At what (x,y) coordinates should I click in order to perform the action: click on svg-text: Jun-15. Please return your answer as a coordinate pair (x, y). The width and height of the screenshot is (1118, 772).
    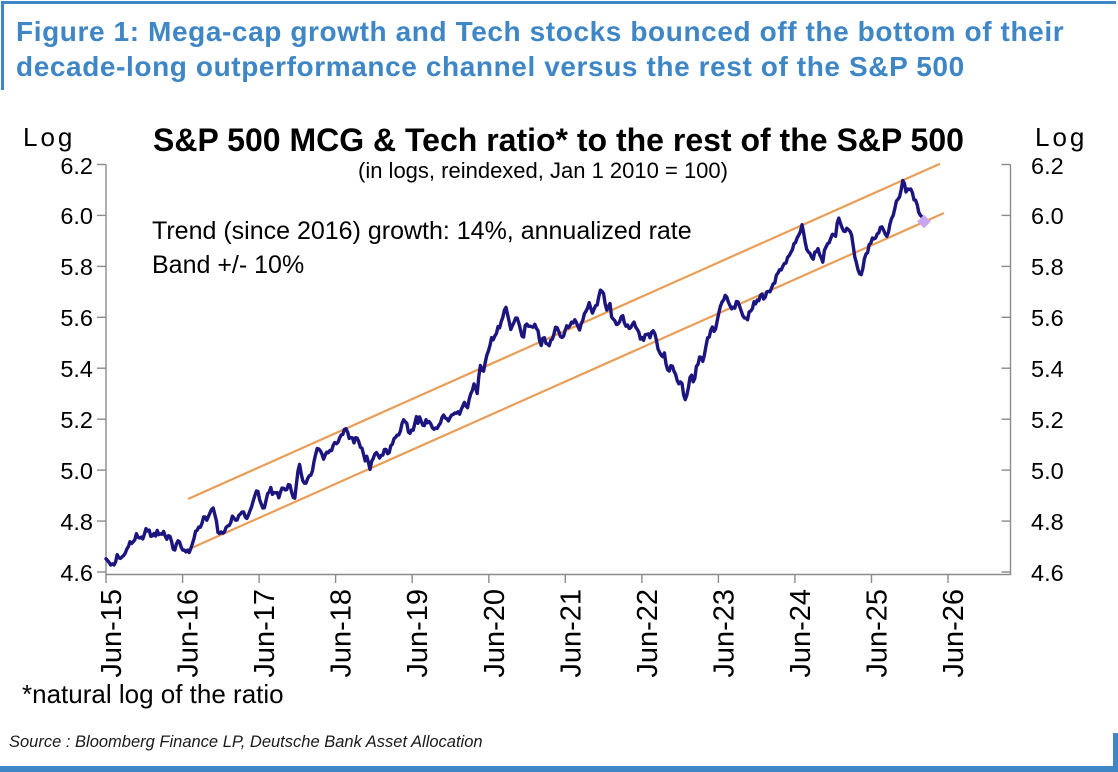
    Looking at the image, I should click on (112, 633).